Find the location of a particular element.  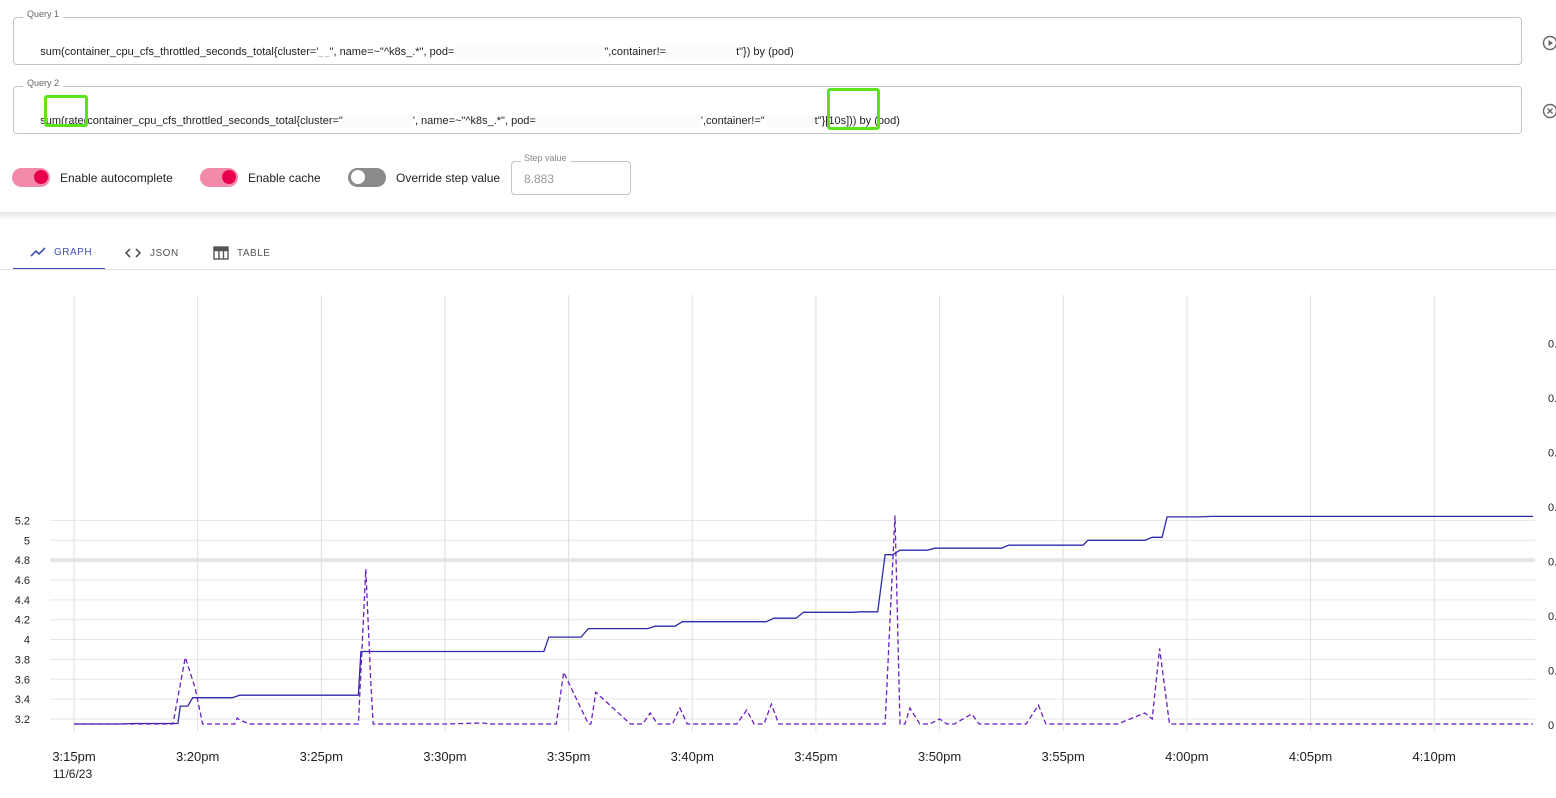

x-tick-label: 3:45pm is located at coordinates (815, 756).